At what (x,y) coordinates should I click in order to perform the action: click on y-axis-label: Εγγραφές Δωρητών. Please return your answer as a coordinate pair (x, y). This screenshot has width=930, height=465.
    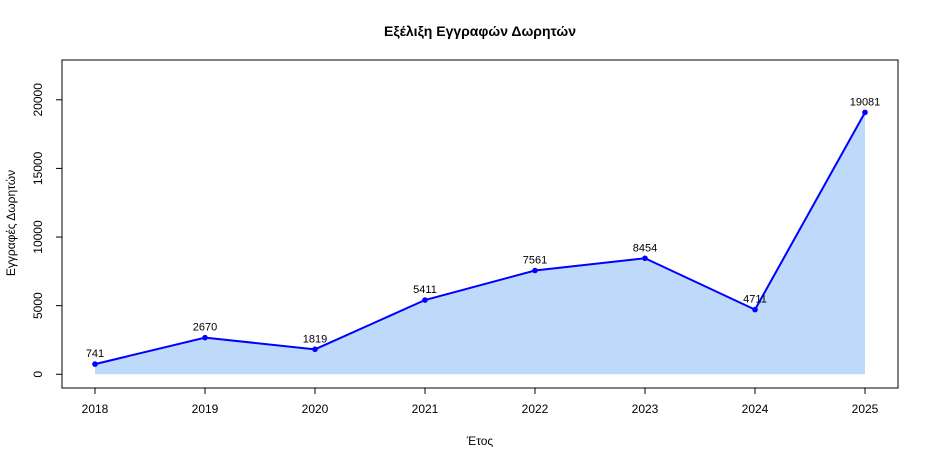
    Looking at the image, I should click on (11, 223).